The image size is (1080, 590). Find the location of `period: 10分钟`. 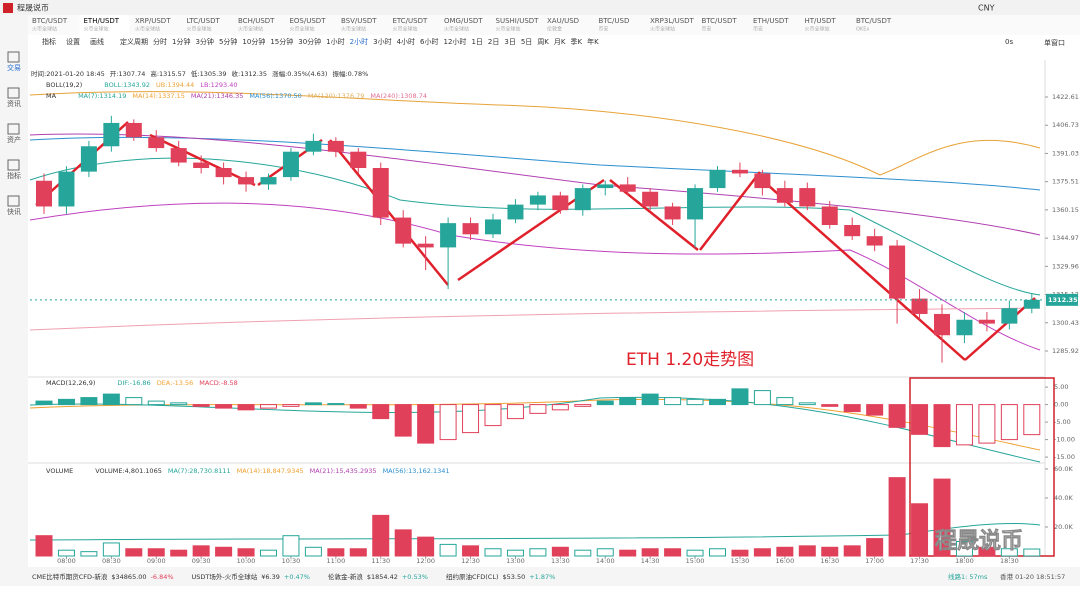

period: 10分钟 is located at coordinates (253, 41).